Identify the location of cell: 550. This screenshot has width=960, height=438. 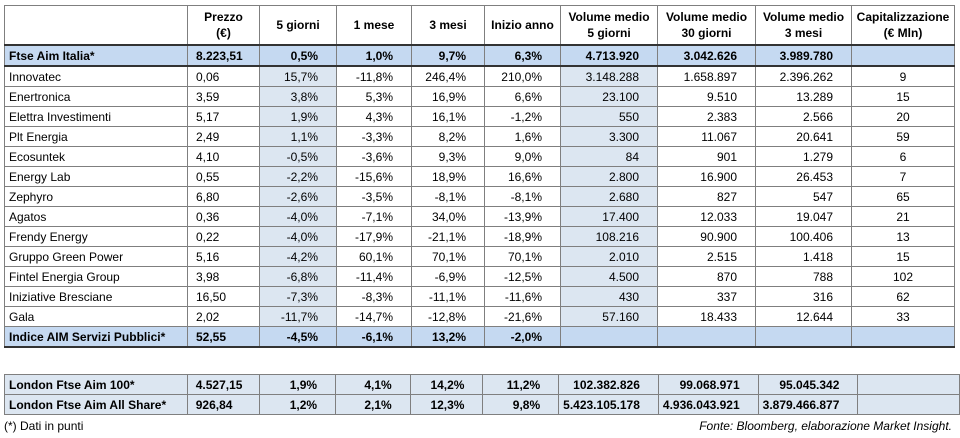
(609, 116).